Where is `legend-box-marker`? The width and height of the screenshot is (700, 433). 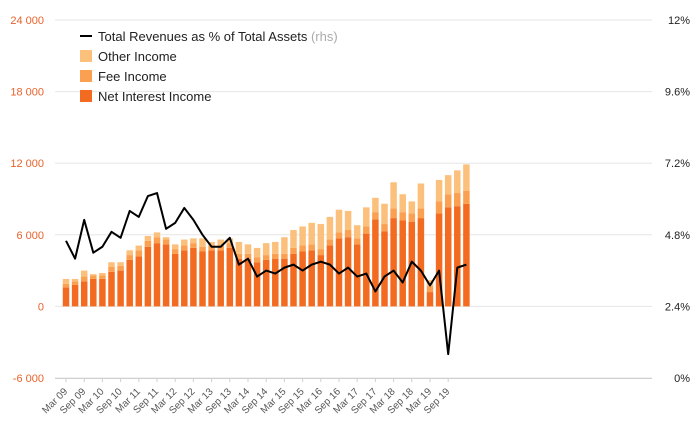 legend-box-marker is located at coordinates (86, 56).